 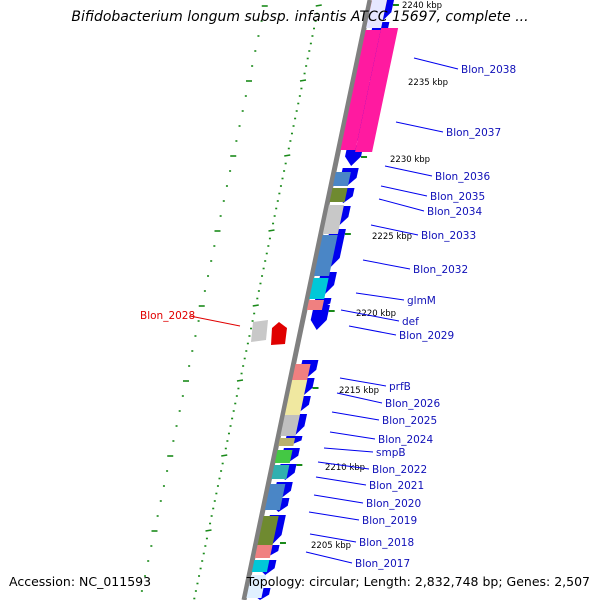 What do you see at coordinates (389, 521) in the screenshot?
I see `gene-label-blon-2019: Blon_2019` at bounding box center [389, 521].